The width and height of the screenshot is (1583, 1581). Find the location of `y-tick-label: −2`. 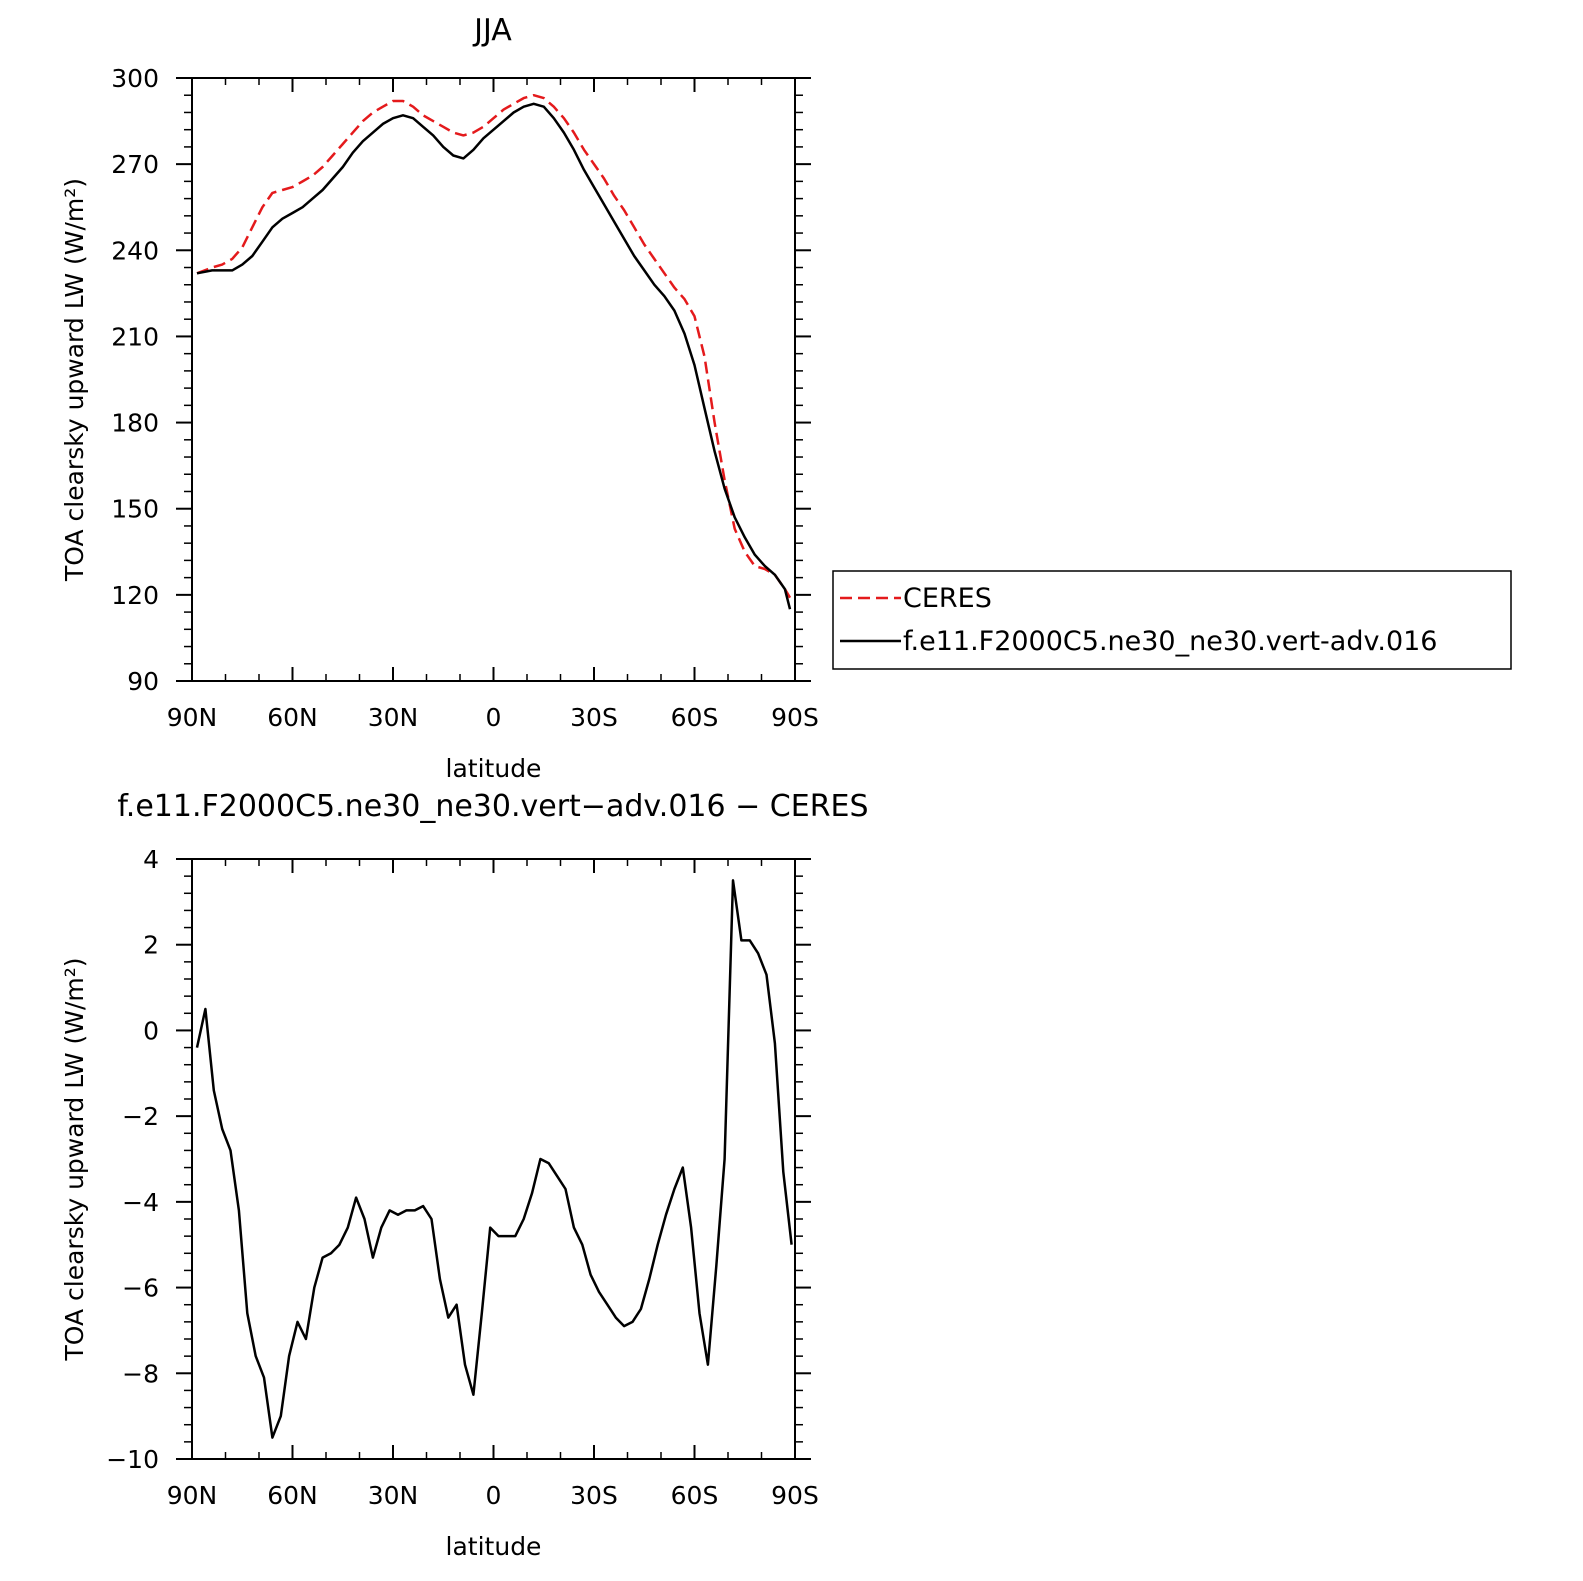

y-tick-label: −2 is located at coordinates (140, 1116).